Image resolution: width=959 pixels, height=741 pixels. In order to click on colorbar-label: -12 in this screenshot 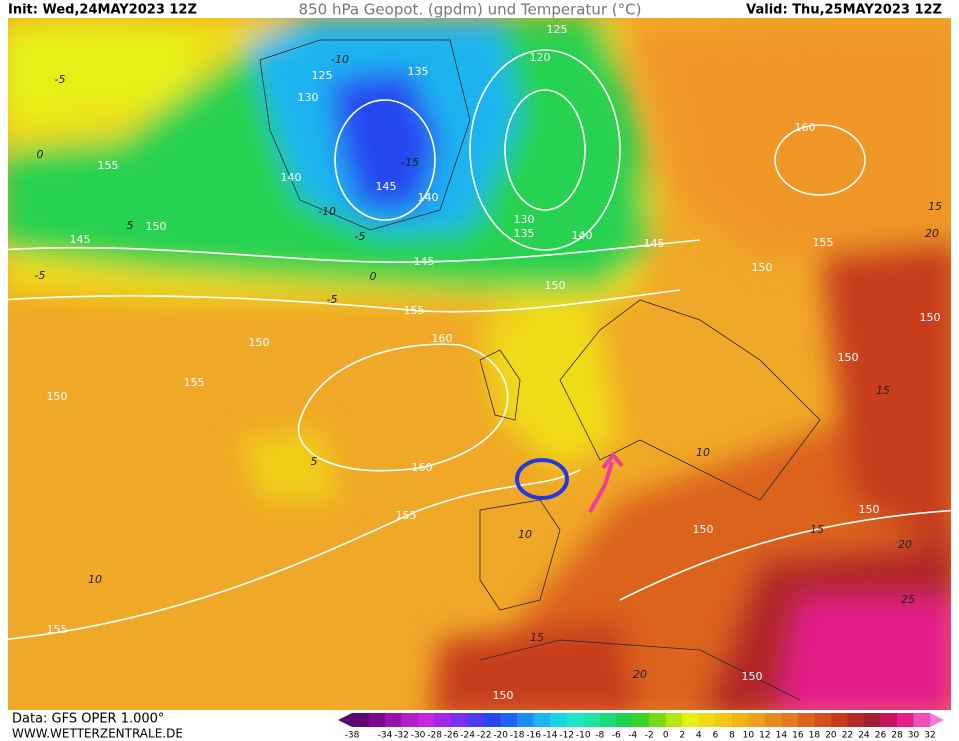, I will do `click(566, 736)`.